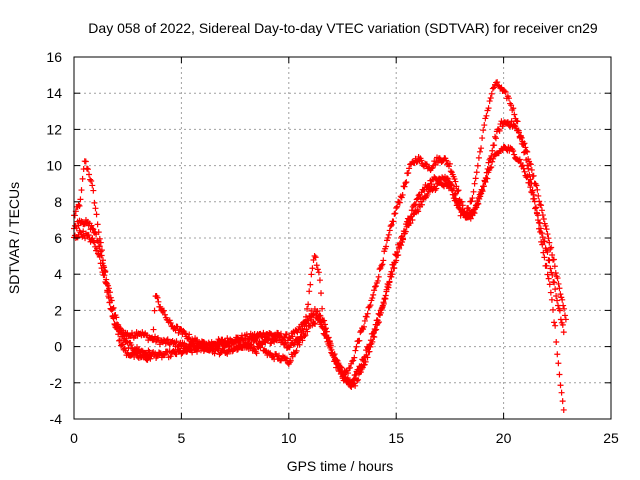 Image resolution: width=640 pixels, height=480 pixels. I want to click on y-tick-label: 6, so click(58, 238).